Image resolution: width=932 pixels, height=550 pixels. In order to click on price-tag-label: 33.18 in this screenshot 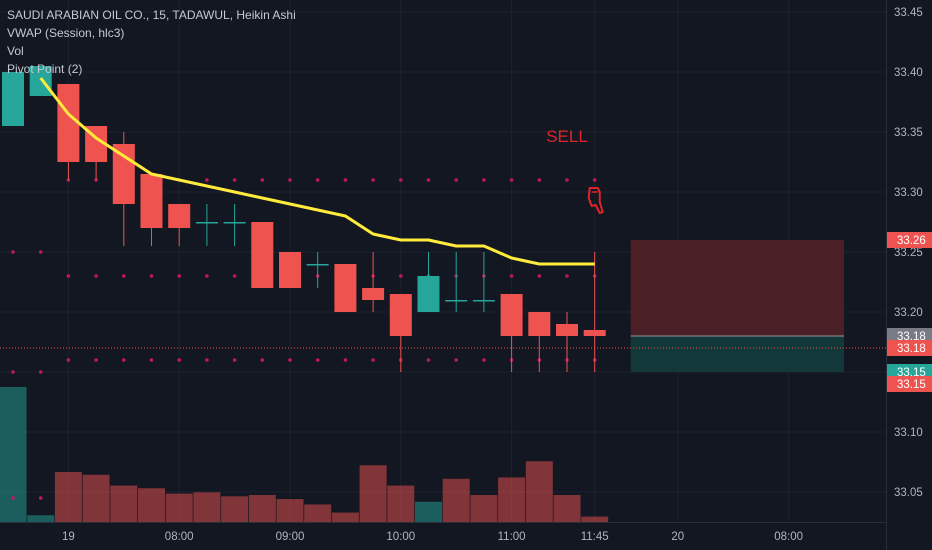, I will do `click(911, 349)`.